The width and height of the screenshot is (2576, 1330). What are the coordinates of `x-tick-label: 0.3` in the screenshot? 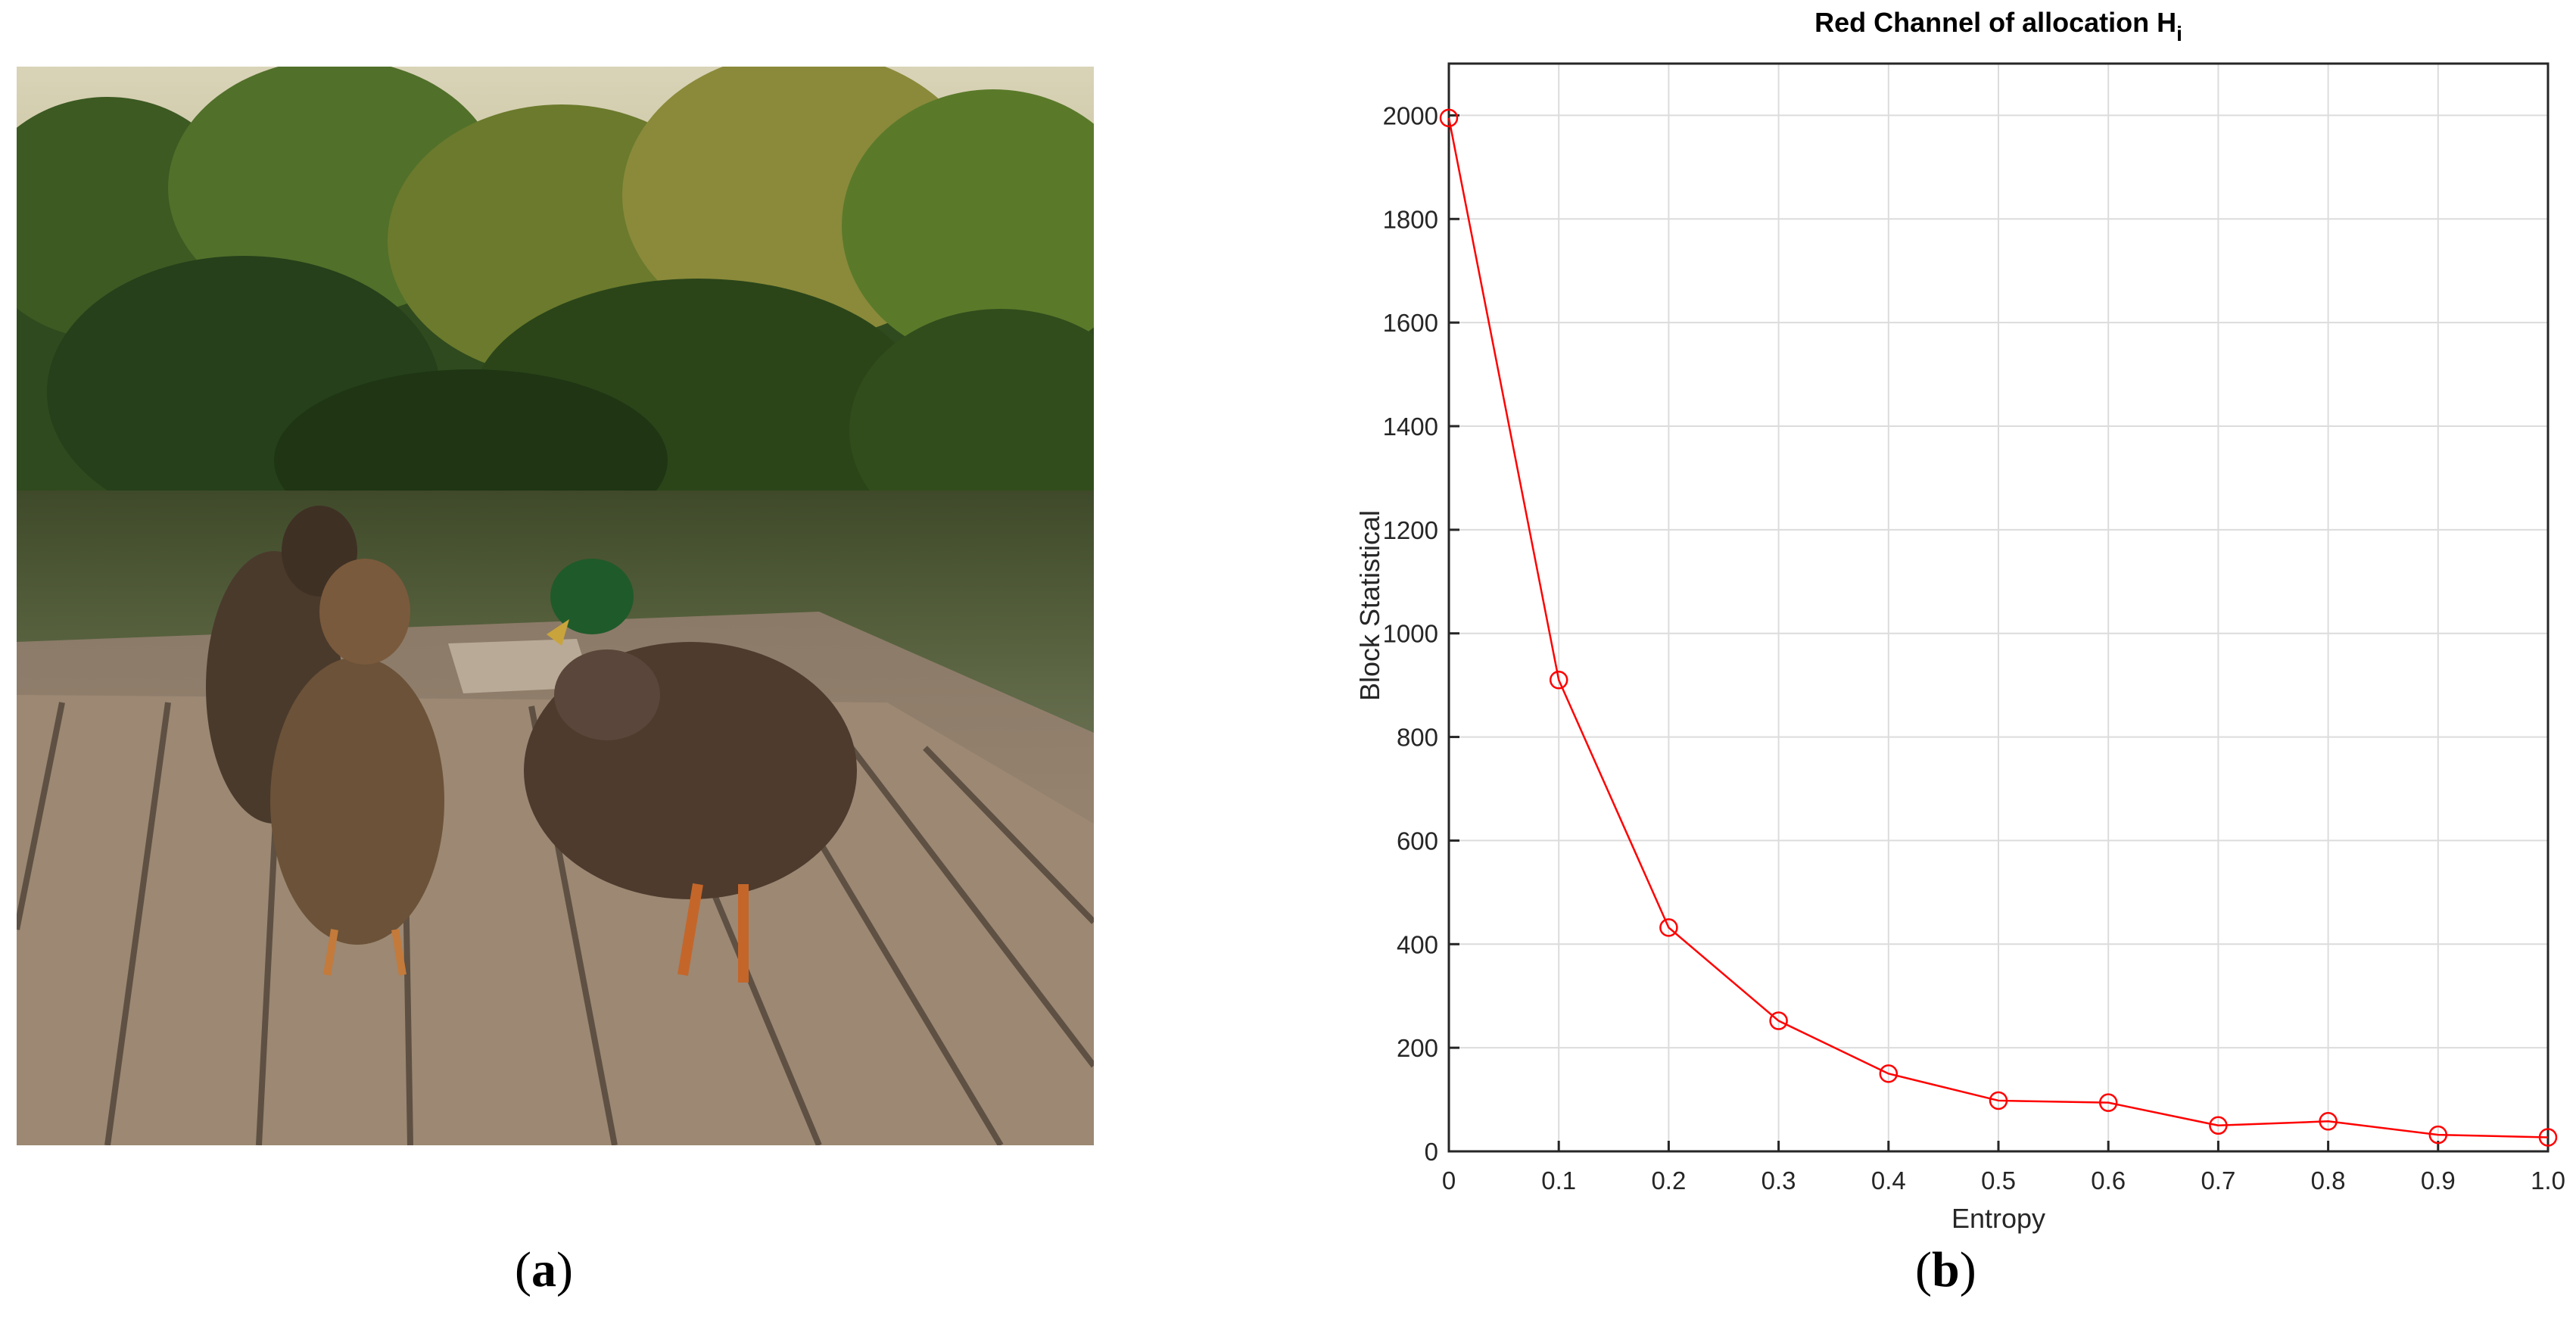 It's located at (1778, 1181).